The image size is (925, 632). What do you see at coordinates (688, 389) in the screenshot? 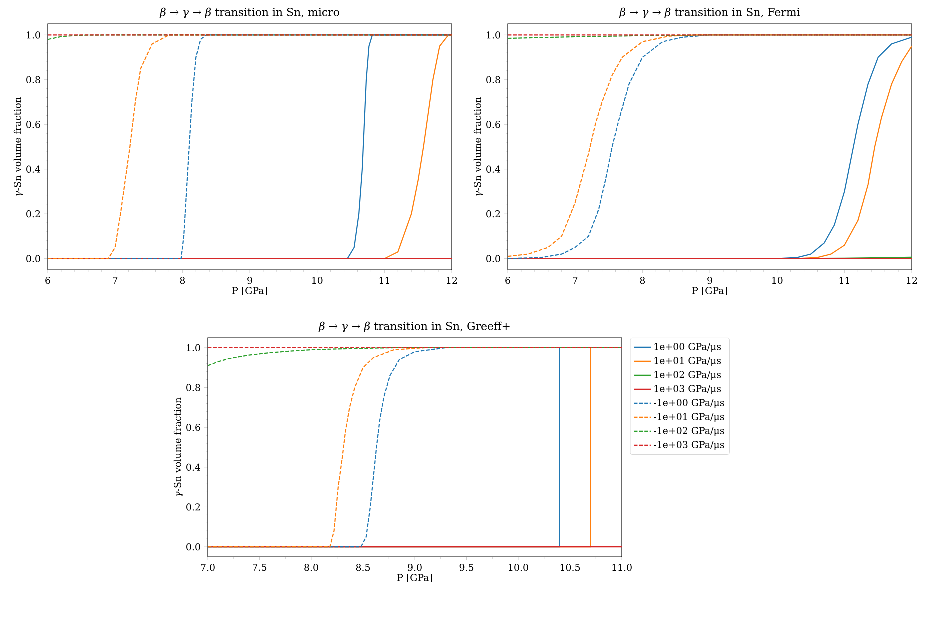
I see `legend-label: 1e+03 GPa/μs` at bounding box center [688, 389].